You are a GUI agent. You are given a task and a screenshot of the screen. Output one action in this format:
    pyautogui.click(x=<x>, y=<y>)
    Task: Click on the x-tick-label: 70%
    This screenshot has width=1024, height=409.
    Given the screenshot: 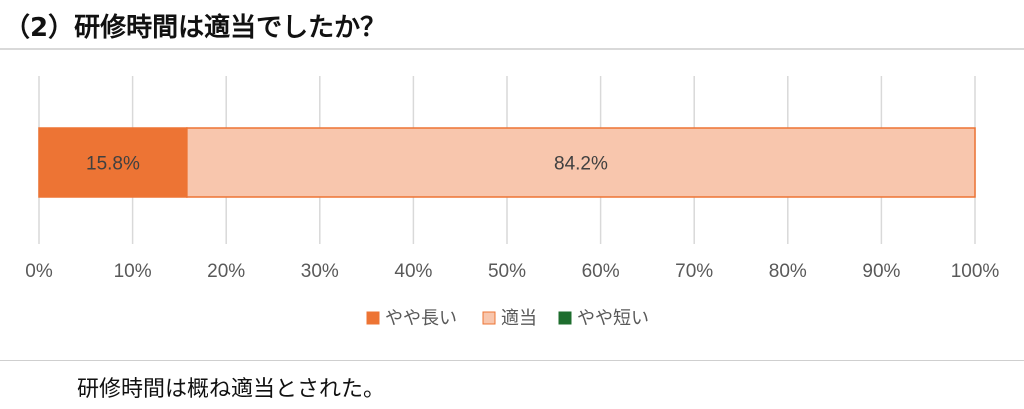 What is the action you would take?
    pyautogui.click(x=694, y=271)
    